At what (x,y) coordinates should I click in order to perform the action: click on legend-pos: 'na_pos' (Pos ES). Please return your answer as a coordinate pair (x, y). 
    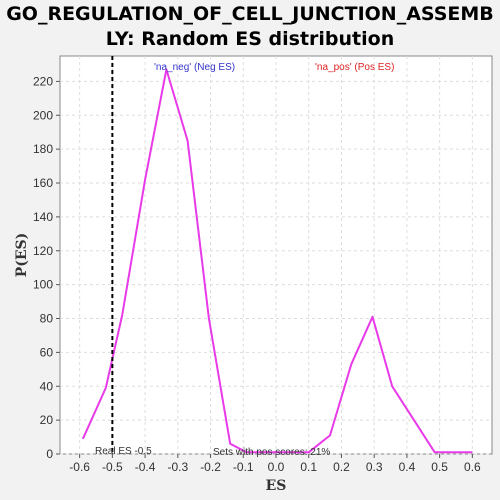
    Looking at the image, I should click on (354, 67).